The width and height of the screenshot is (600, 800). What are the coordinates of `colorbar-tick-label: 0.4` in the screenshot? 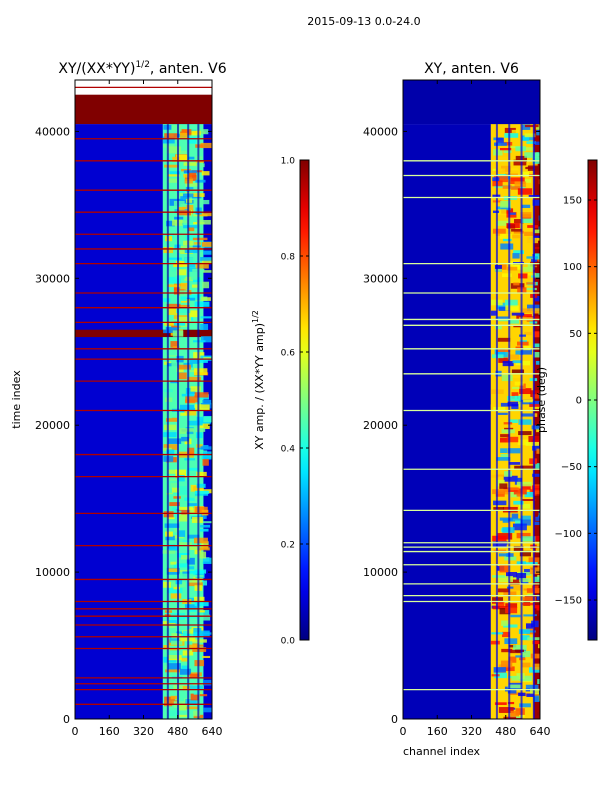 It's located at (288, 450).